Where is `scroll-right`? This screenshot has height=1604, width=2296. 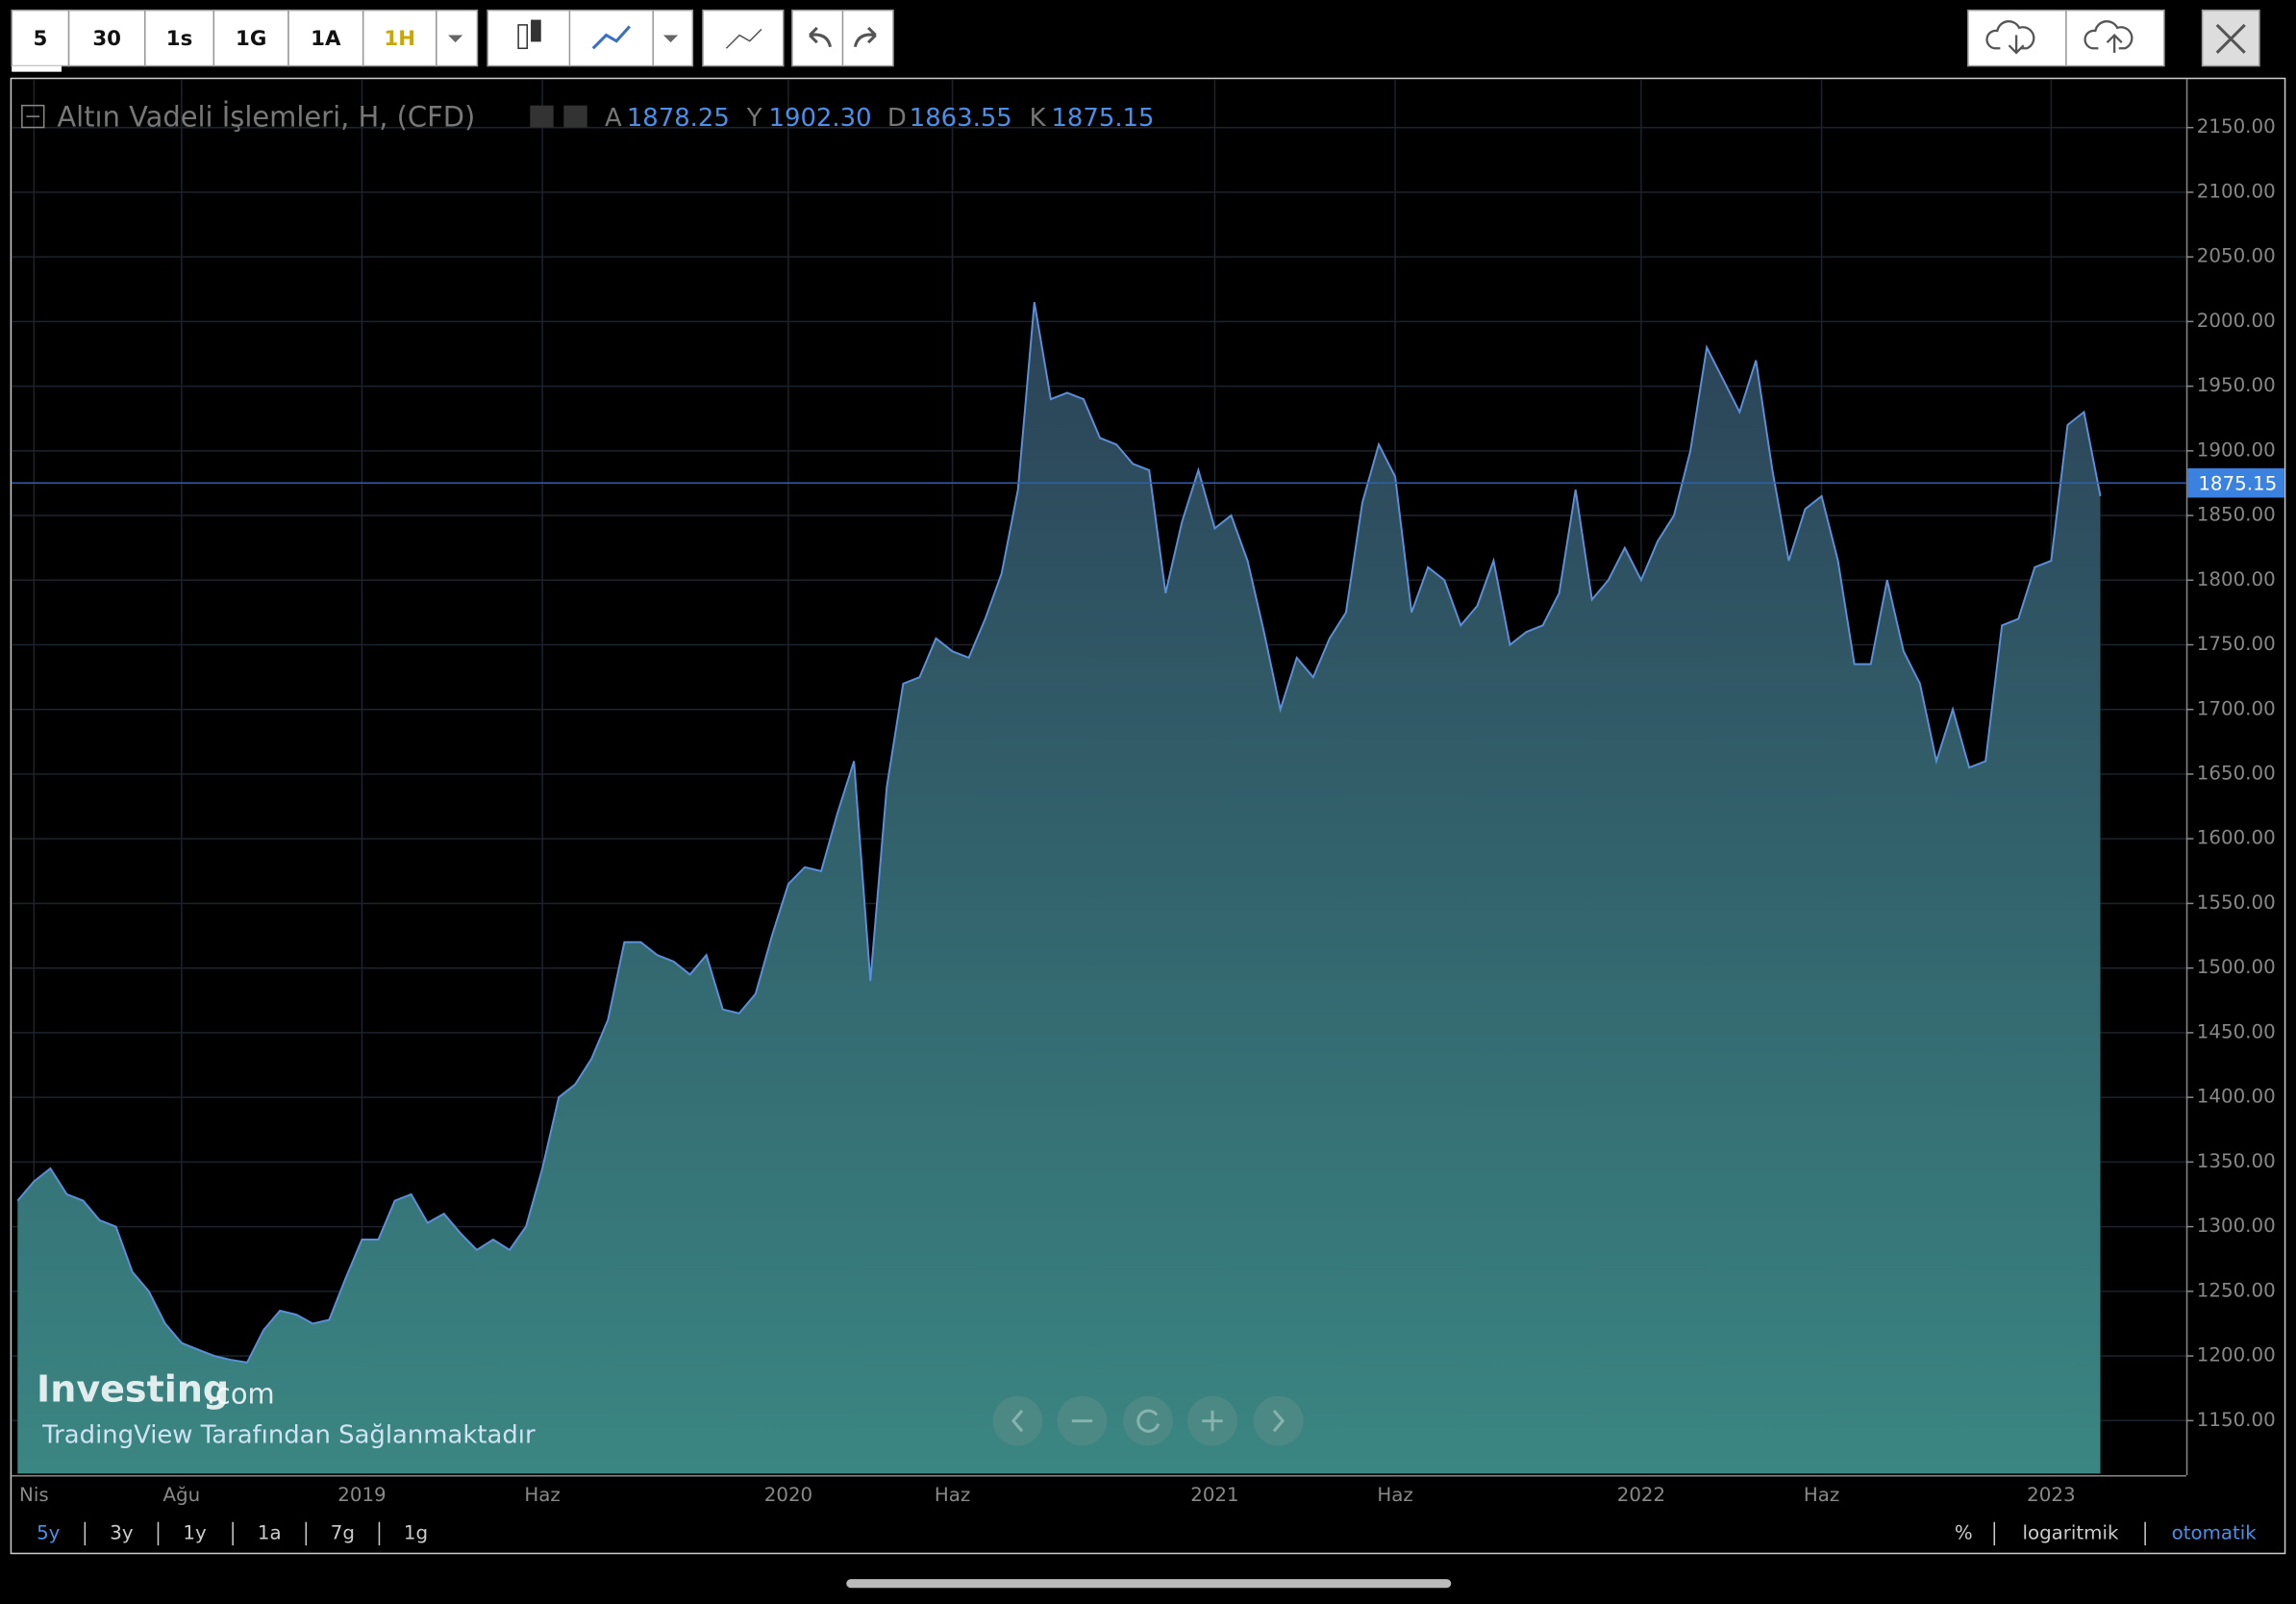
scroll-right is located at coordinates (1278, 1420).